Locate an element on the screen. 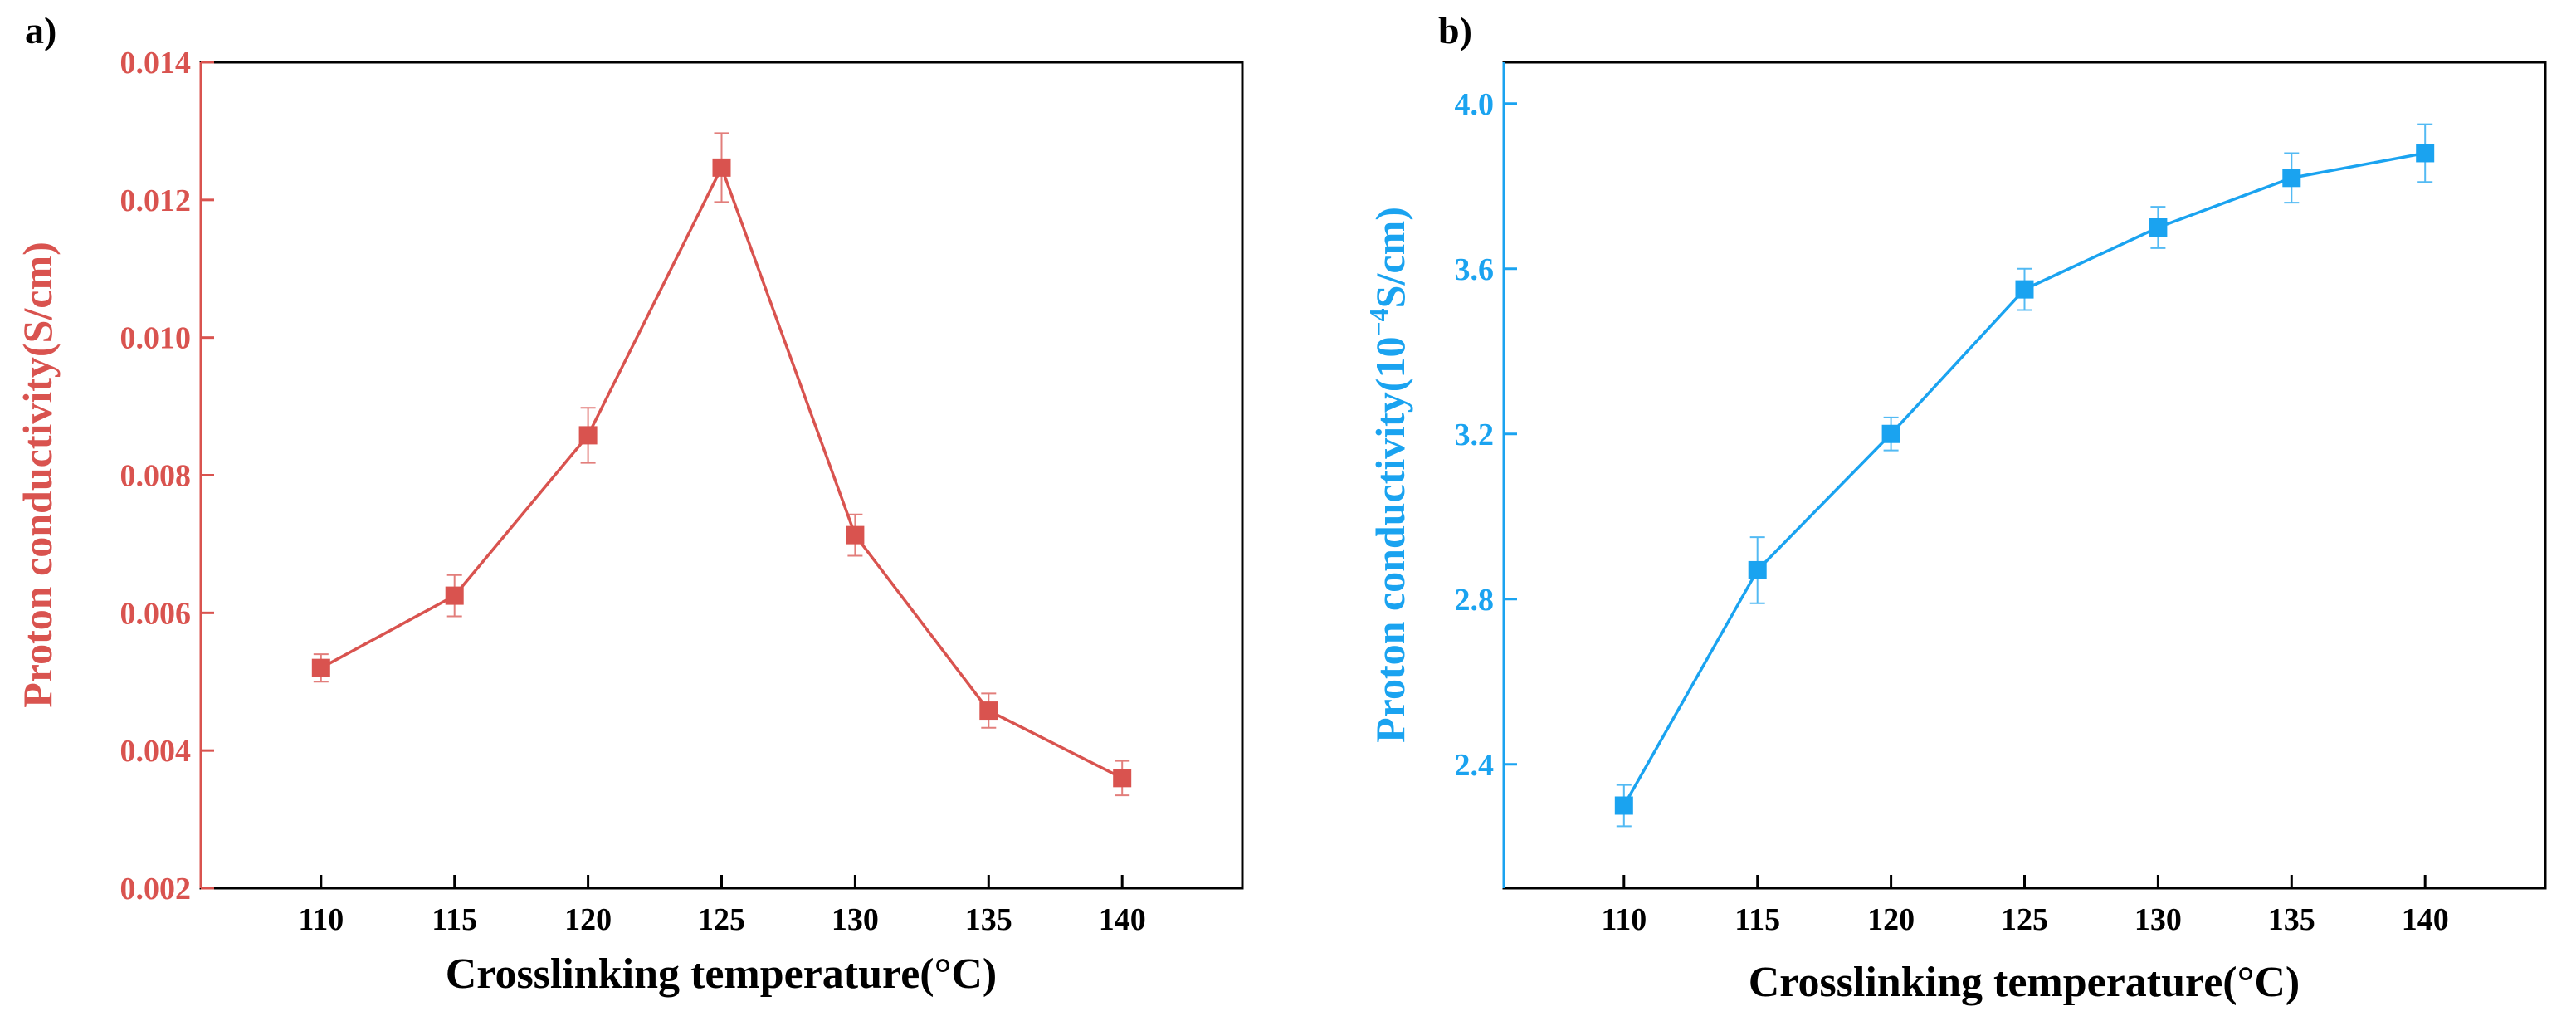 The height and width of the screenshot is (1021, 2576). panel-a-y-tick-label: 0.002 is located at coordinates (156, 889).